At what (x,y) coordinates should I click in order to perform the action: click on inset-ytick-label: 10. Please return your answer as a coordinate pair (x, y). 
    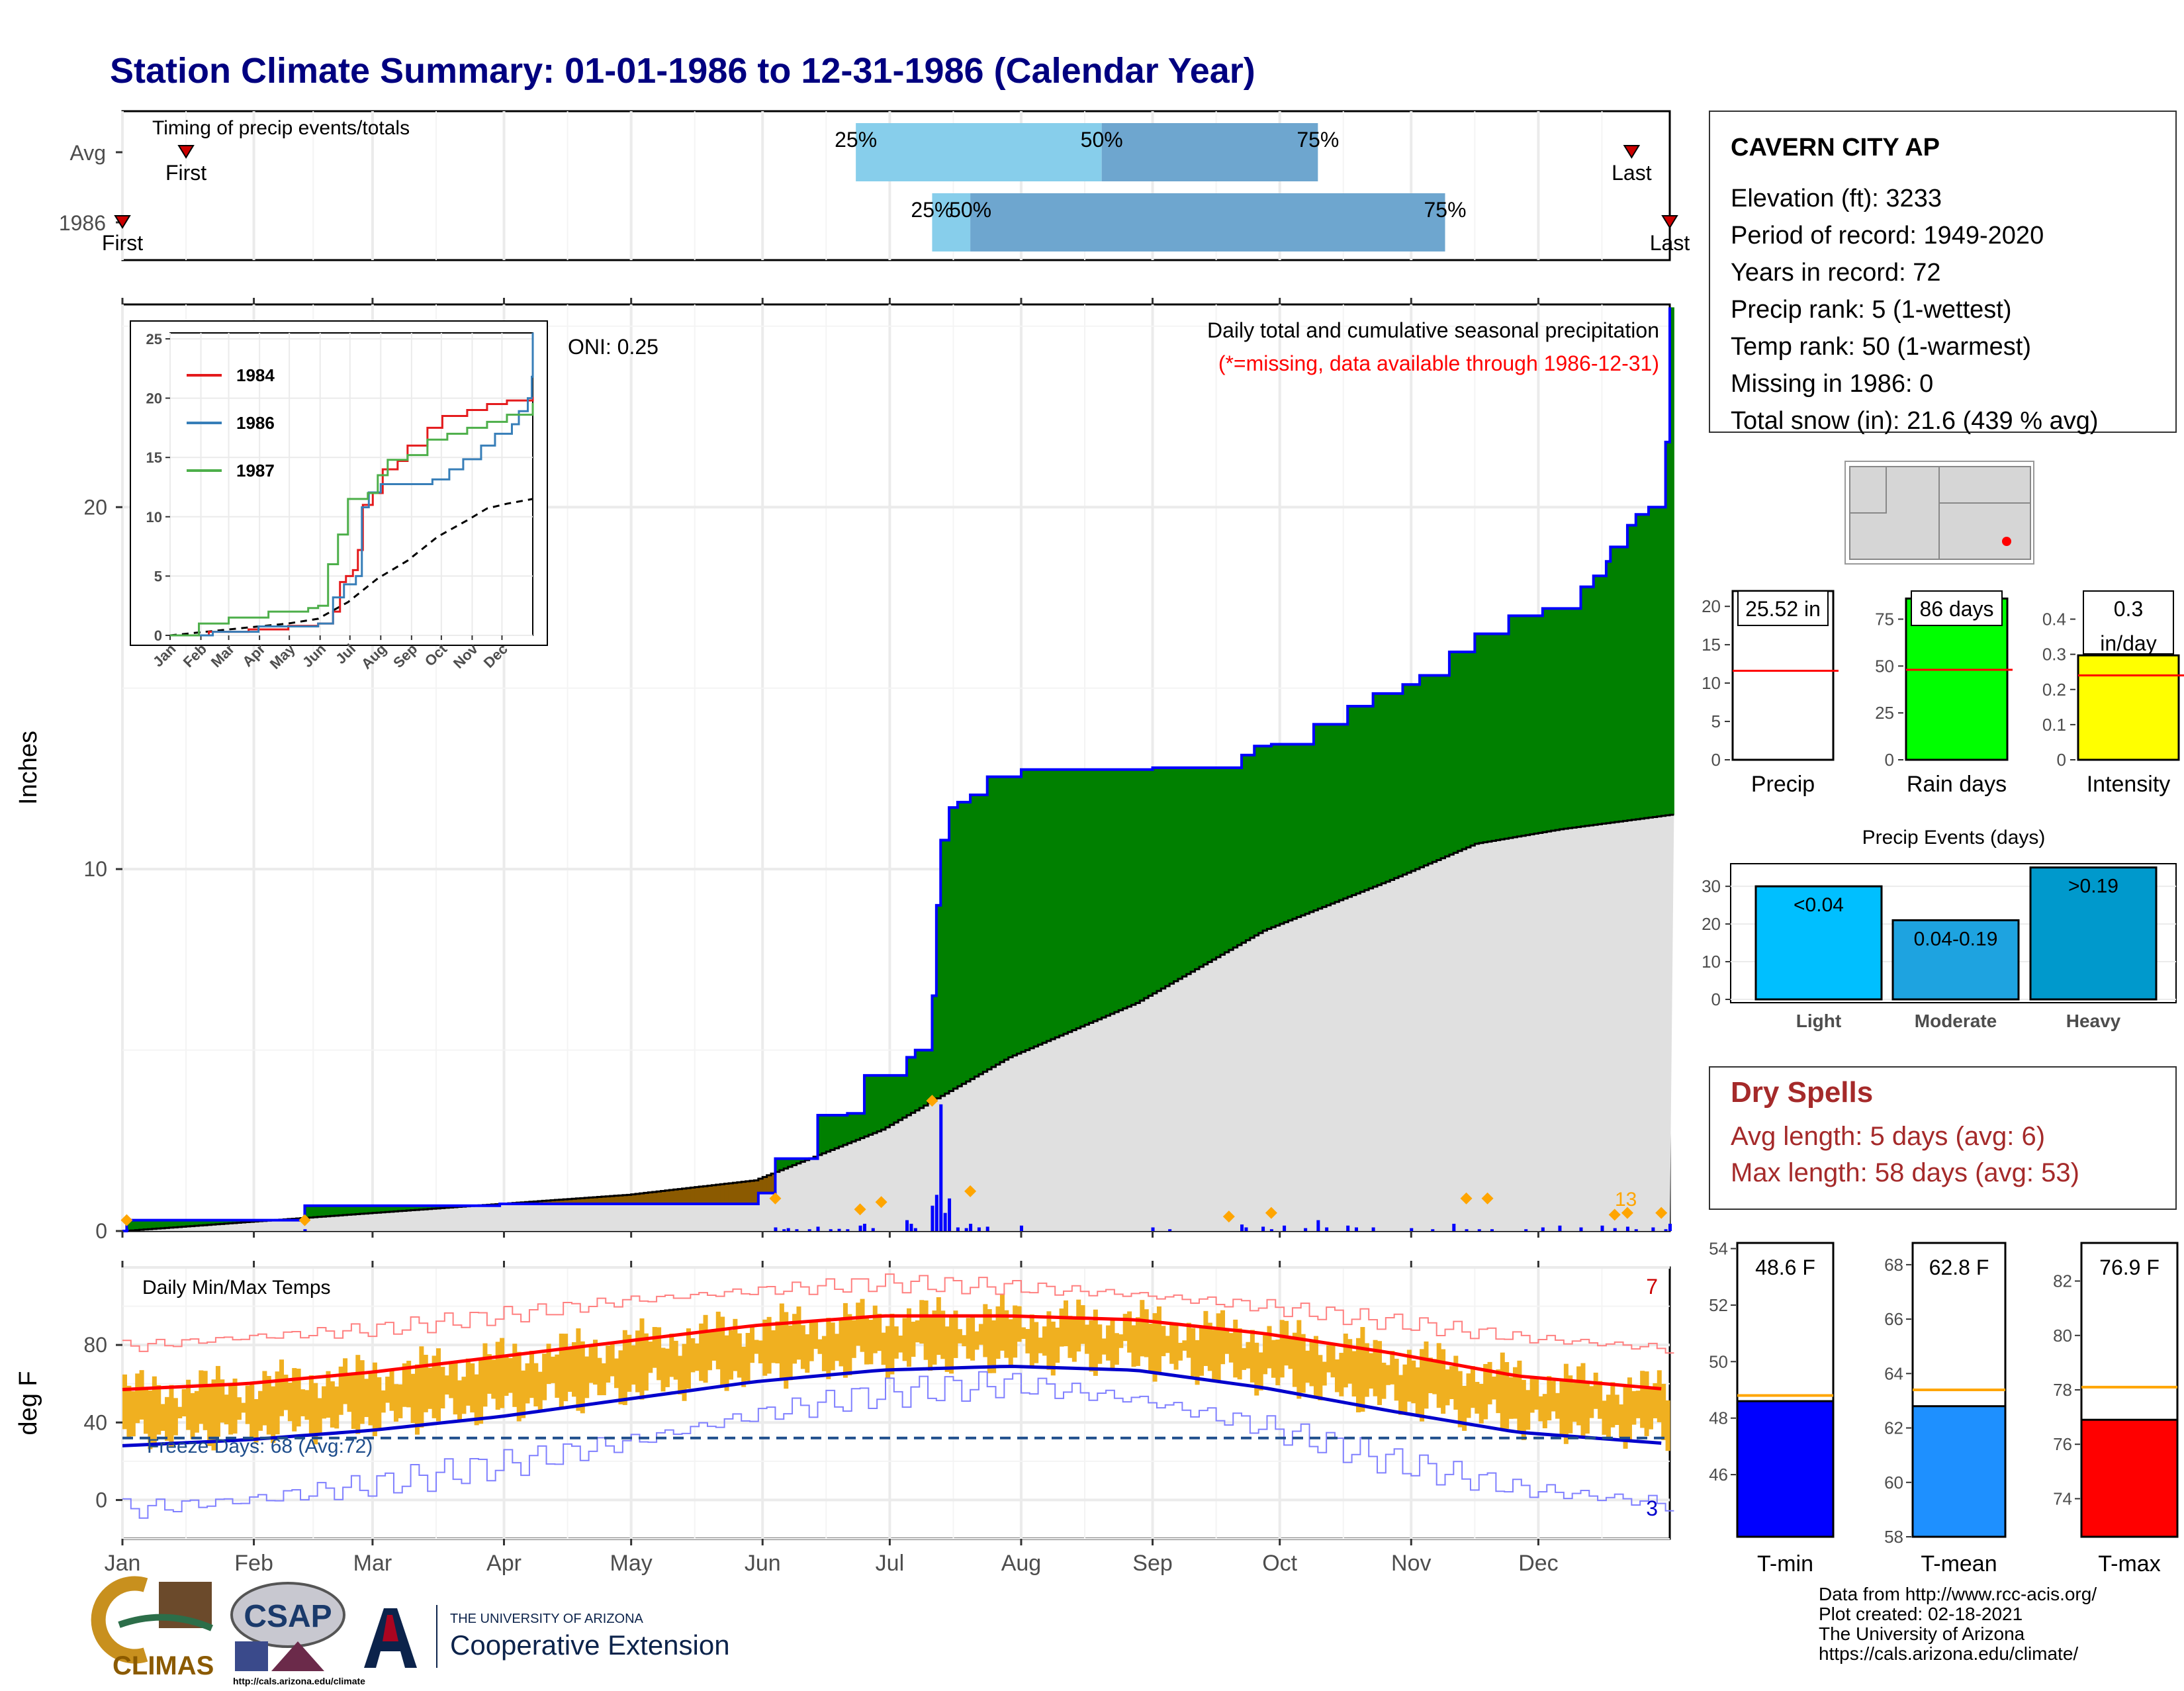
    Looking at the image, I should click on (154, 517).